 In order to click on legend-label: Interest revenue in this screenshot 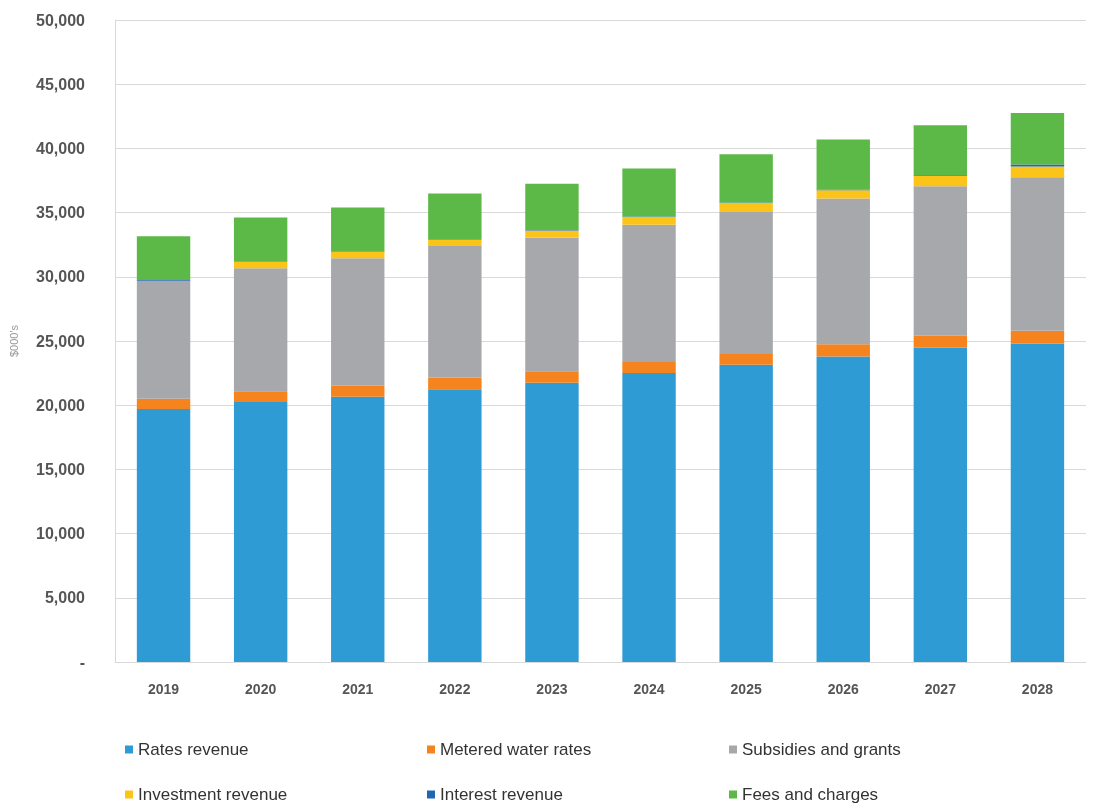, I will do `click(501, 794)`.